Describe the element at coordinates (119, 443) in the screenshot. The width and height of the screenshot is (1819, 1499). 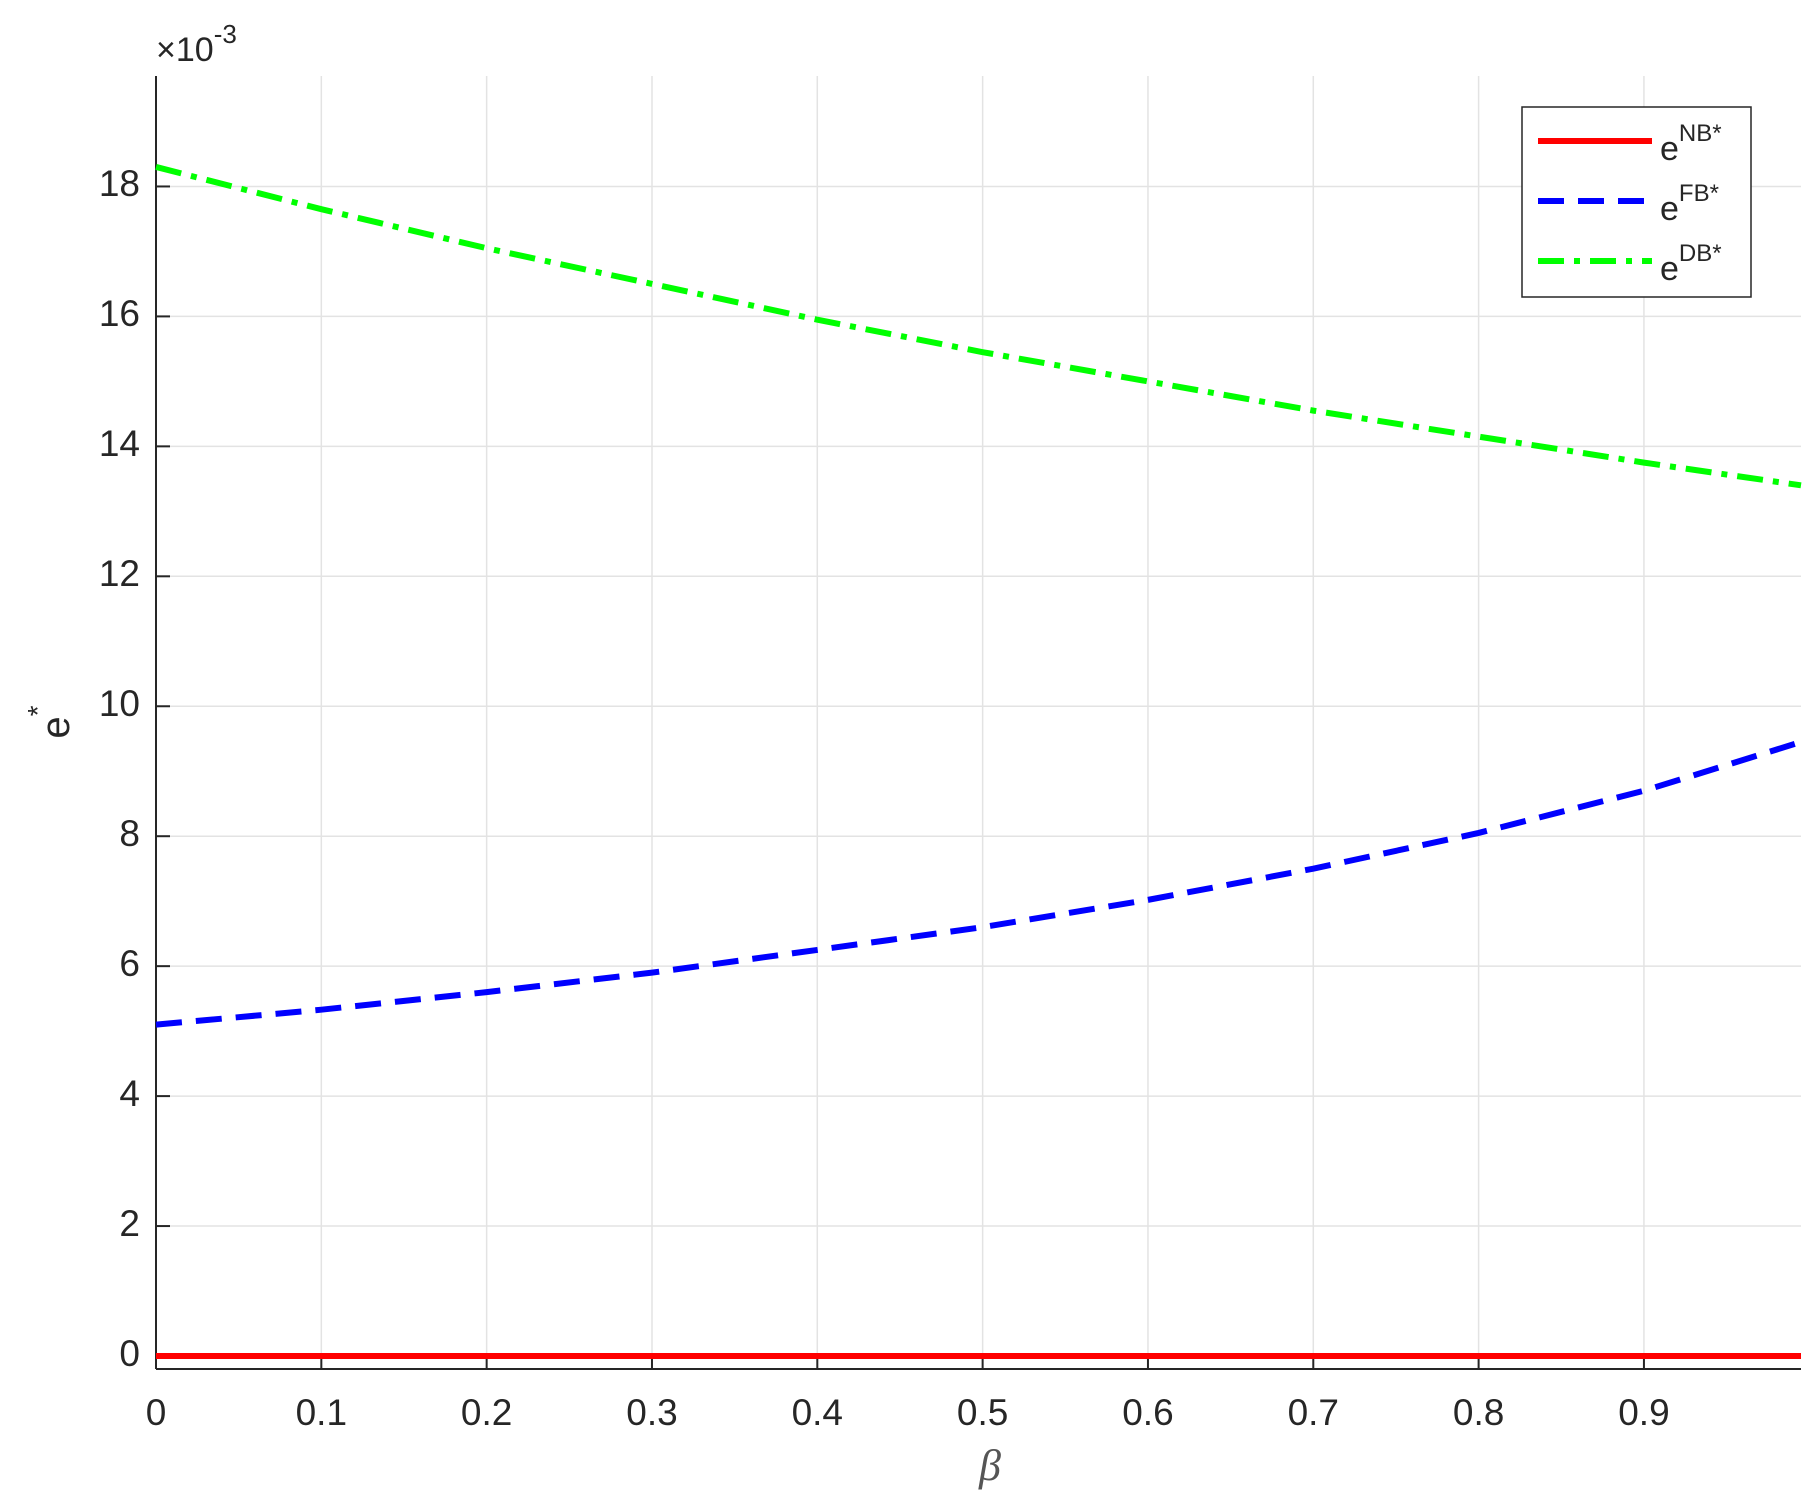
I see `y-tick-label: 14` at that location.